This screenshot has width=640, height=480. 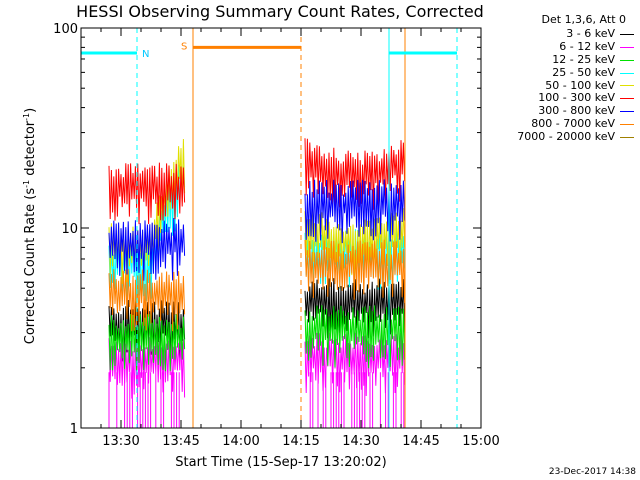 What do you see at coordinates (300, 441) in the screenshot?
I see `x-tick-label: 14:15` at bounding box center [300, 441].